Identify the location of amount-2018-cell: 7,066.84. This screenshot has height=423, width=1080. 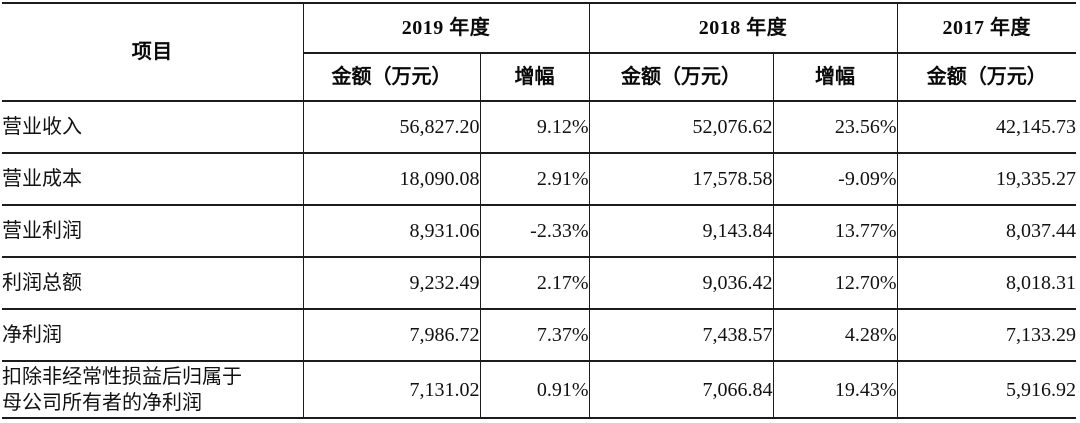
(680, 390).